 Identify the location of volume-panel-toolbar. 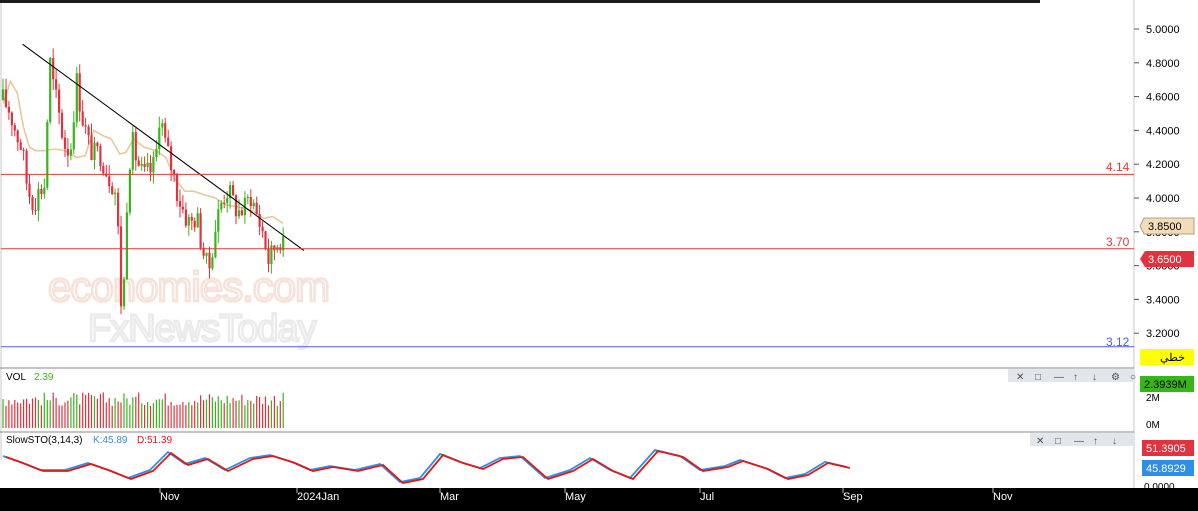
(1071, 375).